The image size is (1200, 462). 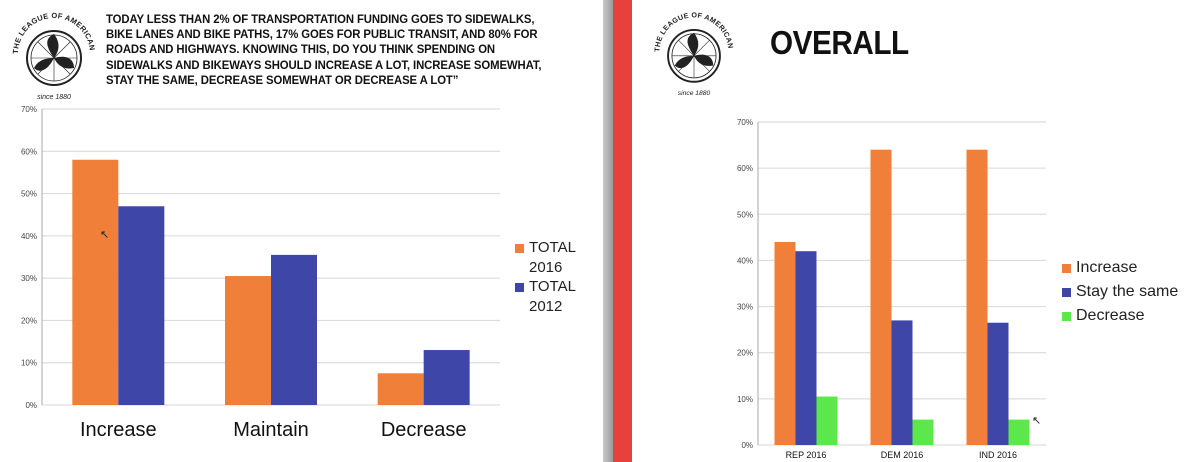 What do you see at coordinates (608, 231) in the screenshot?
I see `slide-divider` at bounding box center [608, 231].